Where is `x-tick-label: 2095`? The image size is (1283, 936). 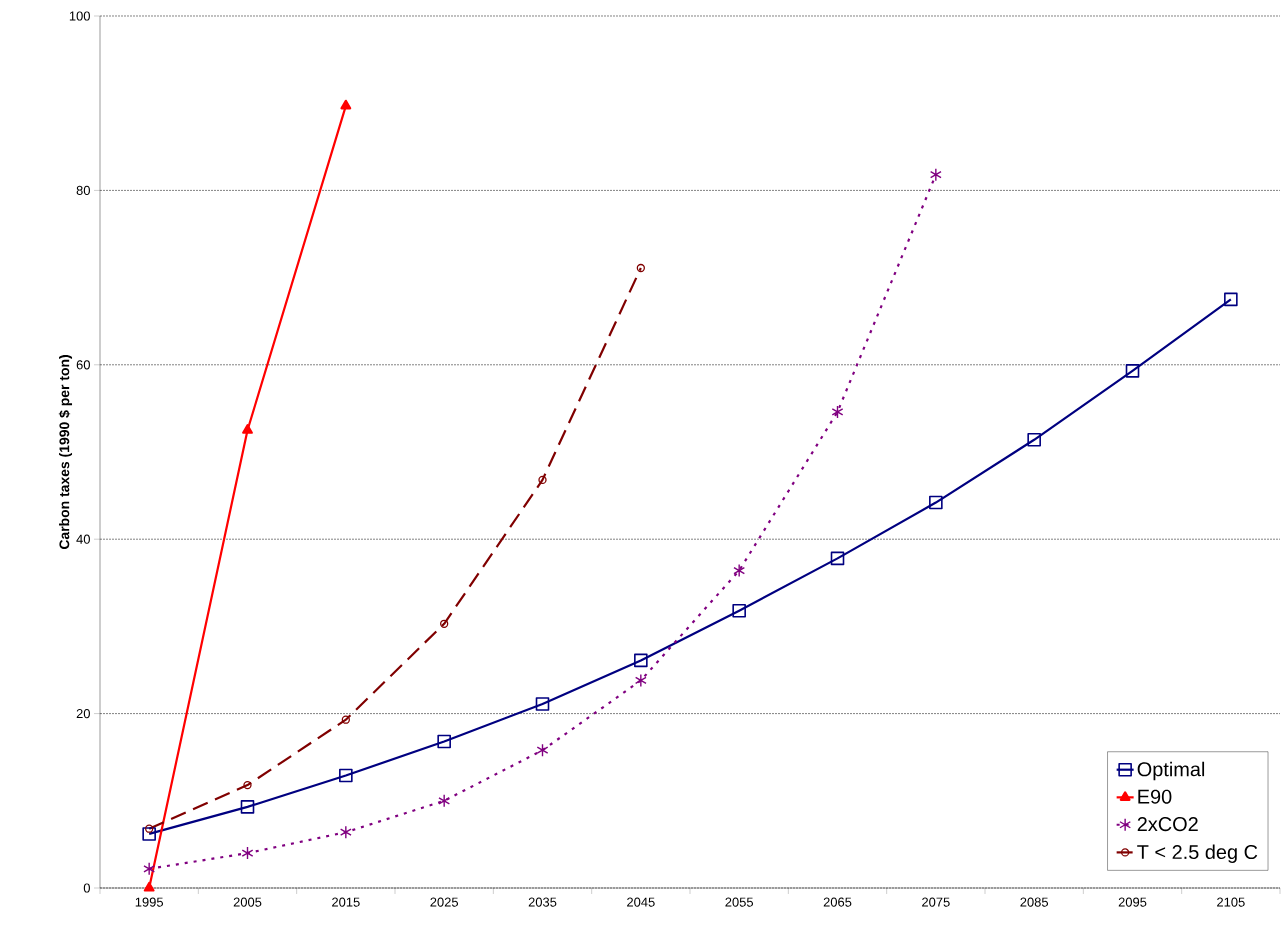 x-tick-label: 2095 is located at coordinates (1132, 902).